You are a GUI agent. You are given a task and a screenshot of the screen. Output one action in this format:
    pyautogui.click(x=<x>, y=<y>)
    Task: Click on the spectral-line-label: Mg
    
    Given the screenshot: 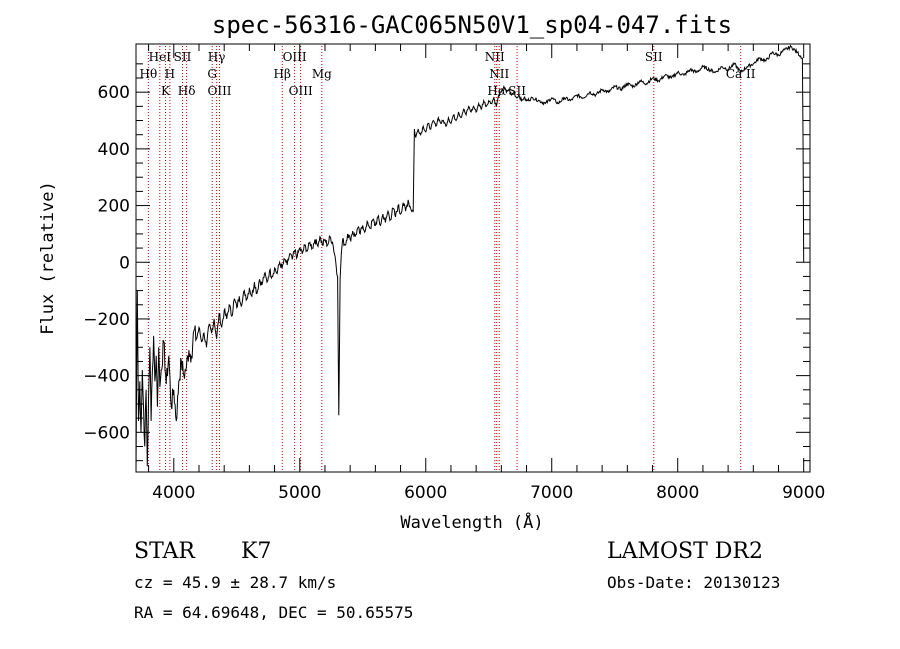 What is the action you would take?
    pyautogui.click(x=322, y=74)
    